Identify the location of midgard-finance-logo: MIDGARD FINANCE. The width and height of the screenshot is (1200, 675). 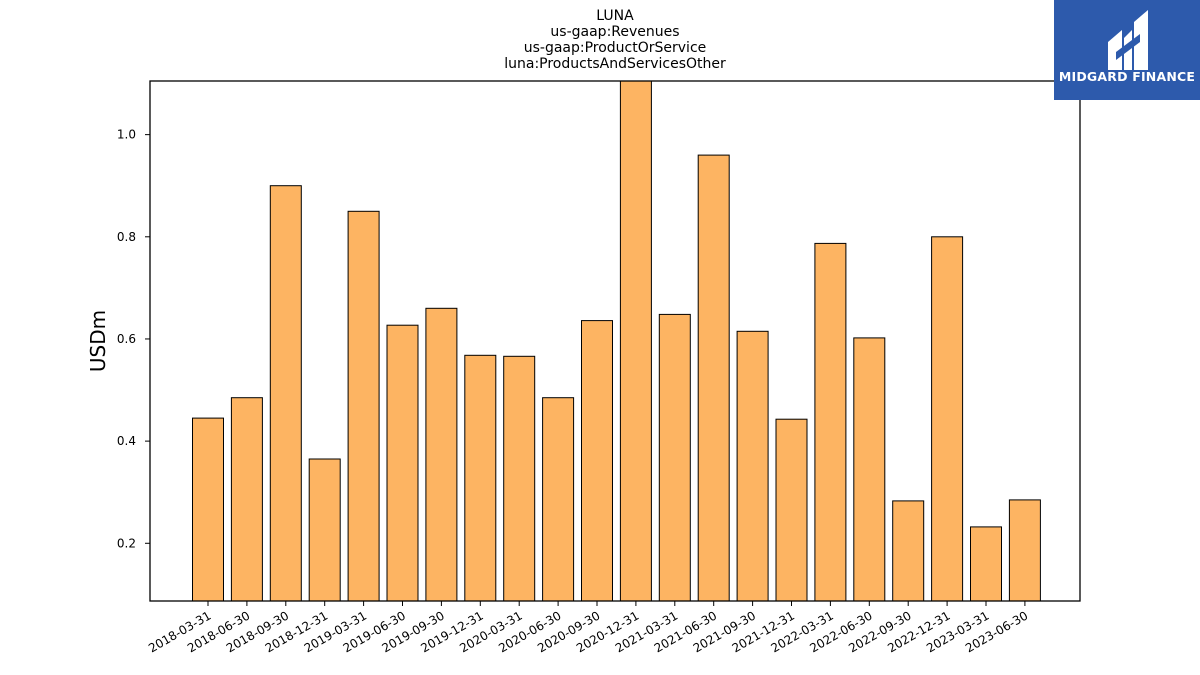
(1127, 50).